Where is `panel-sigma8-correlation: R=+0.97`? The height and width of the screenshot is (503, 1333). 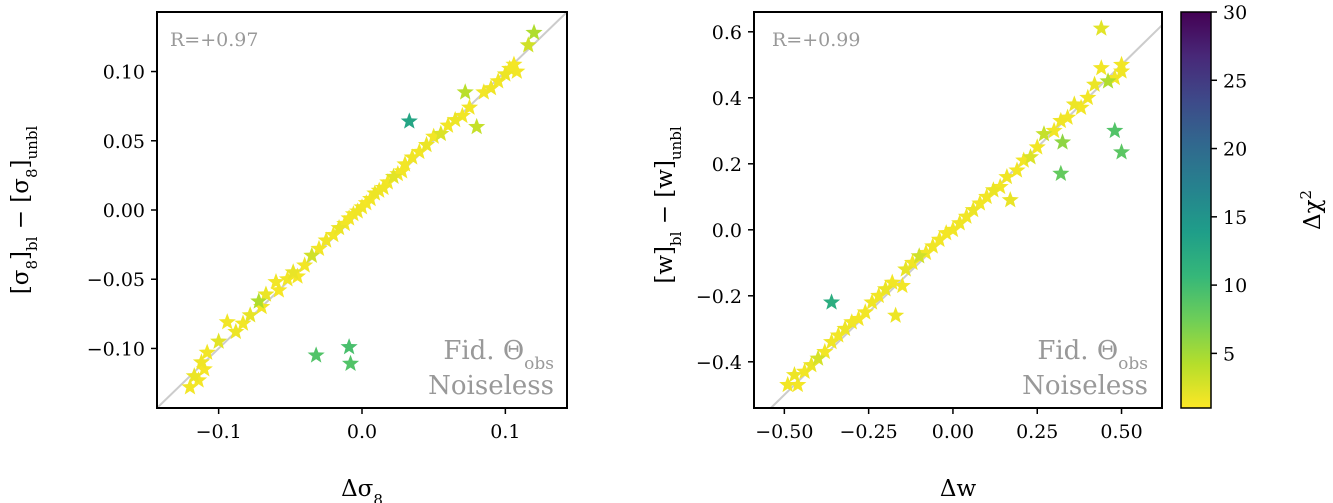
panel-sigma8-correlation: R=+0.97 is located at coordinates (214, 40).